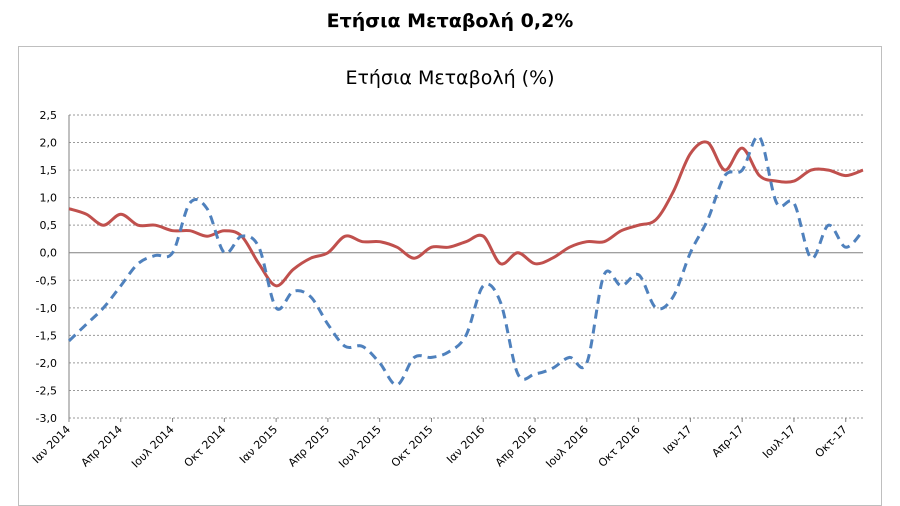  I want to click on x-tick-label: Ιουλ 2014, so click(153, 447).